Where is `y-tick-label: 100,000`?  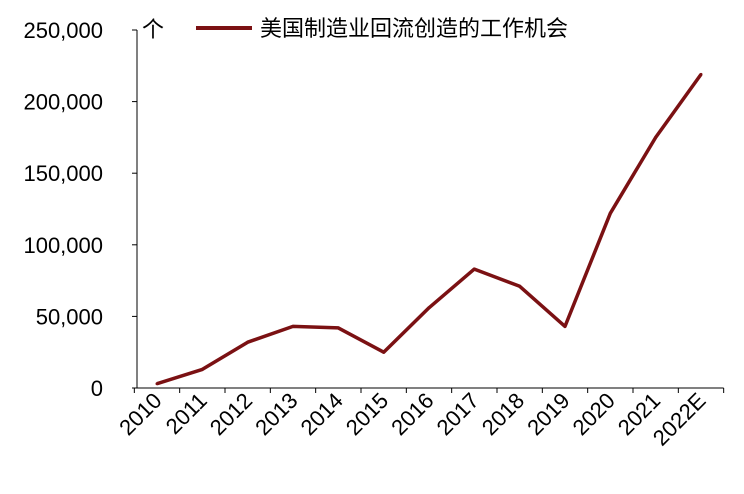
y-tick-label: 100,000 is located at coordinates (63, 245).